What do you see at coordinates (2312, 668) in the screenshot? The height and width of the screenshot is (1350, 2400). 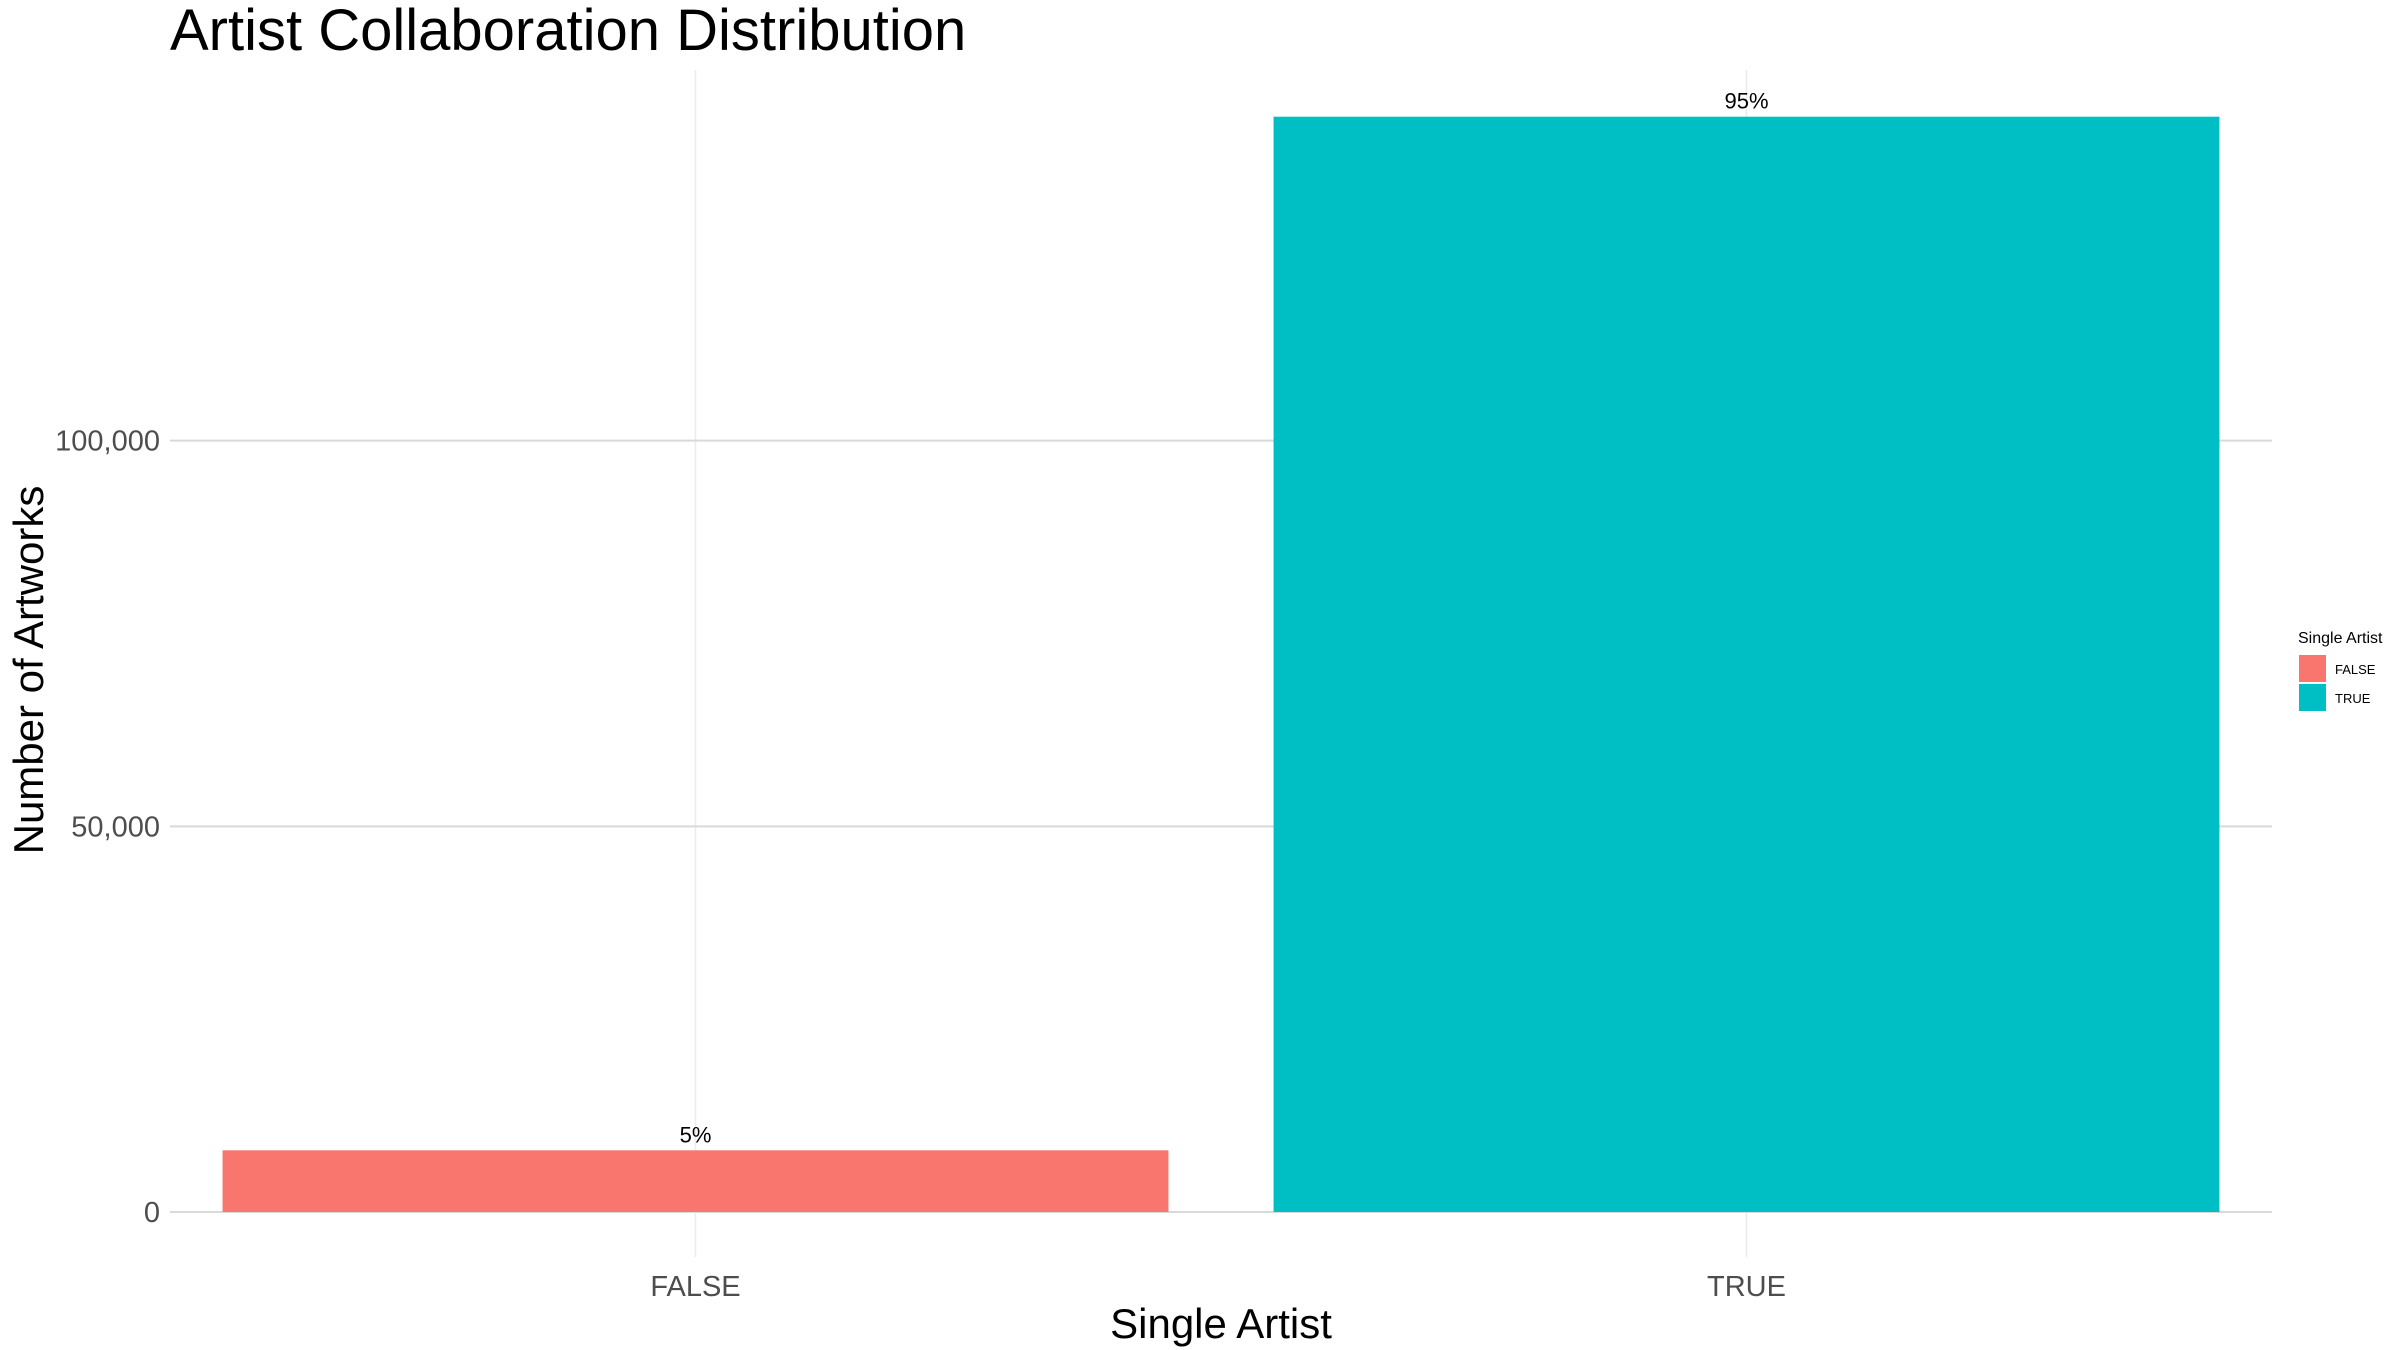 I see `legend-swatch-false` at bounding box center [2312, 668].